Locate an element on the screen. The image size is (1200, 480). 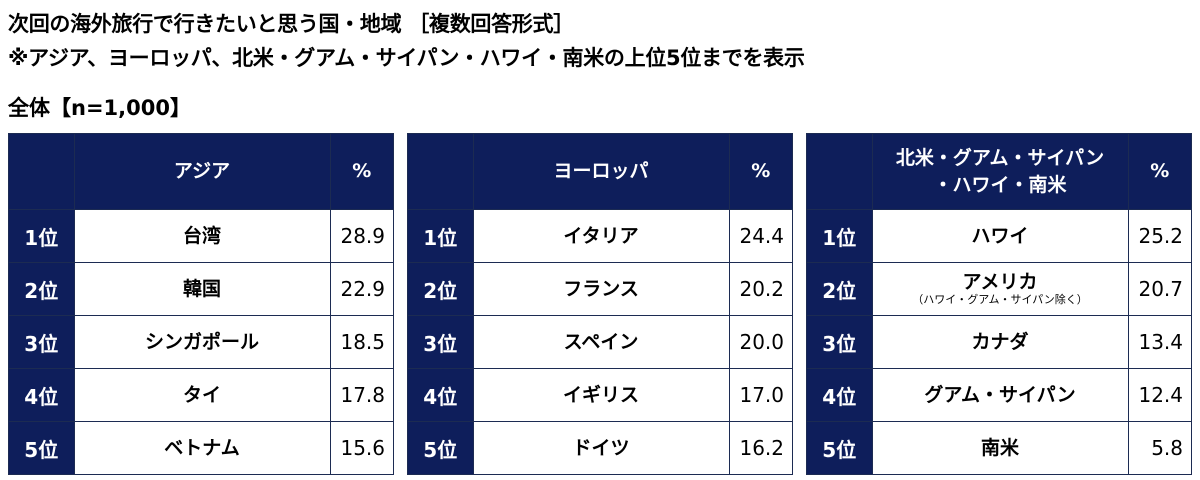
table-row: 4位 タイ 17.8 is located at coordinates (201, 395).